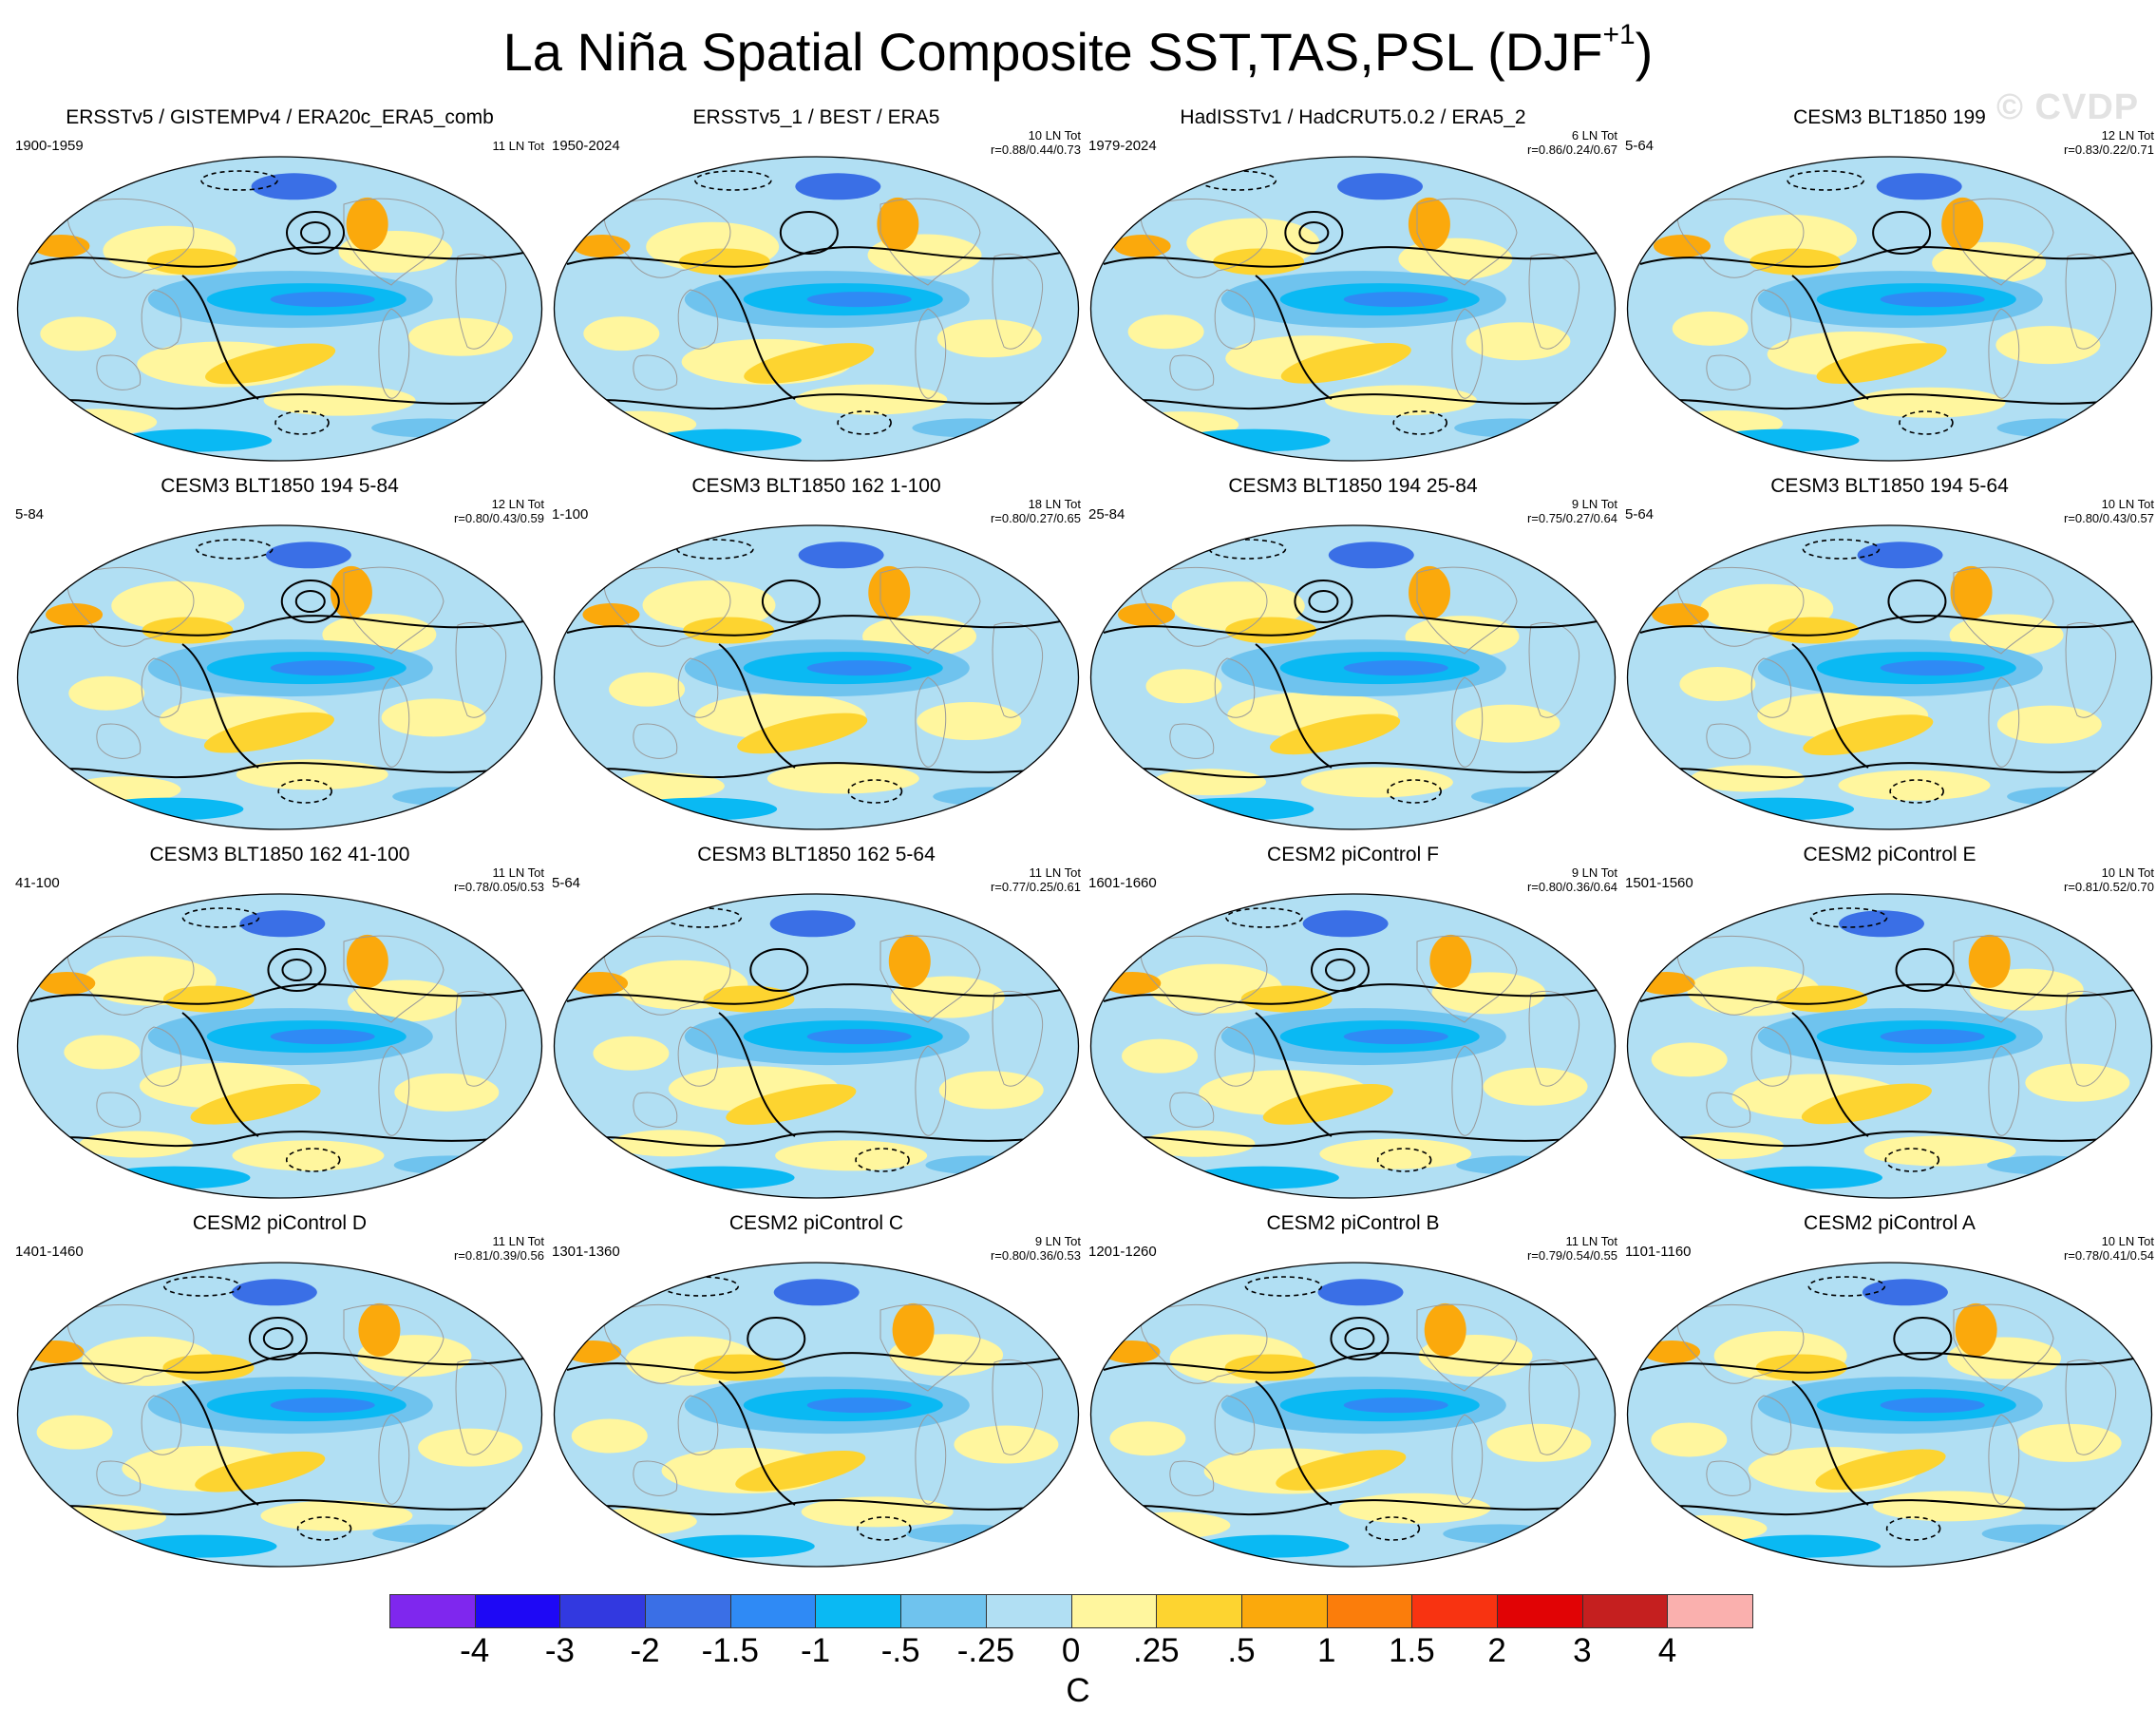 This screenshot has width=2156, height=1730. What do you see at coordinates (1890, 117) in the screenshot?
I see `panel-title: CESM3 BLT1850 199` at bounding box center [1890, 117].